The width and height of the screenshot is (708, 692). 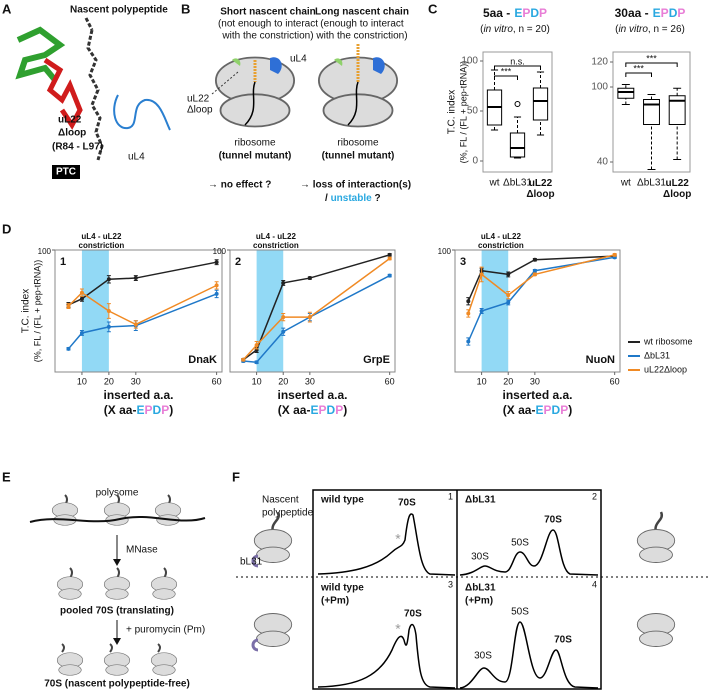 I want to click on label: (enough to interact, so click(x=362, y=24).